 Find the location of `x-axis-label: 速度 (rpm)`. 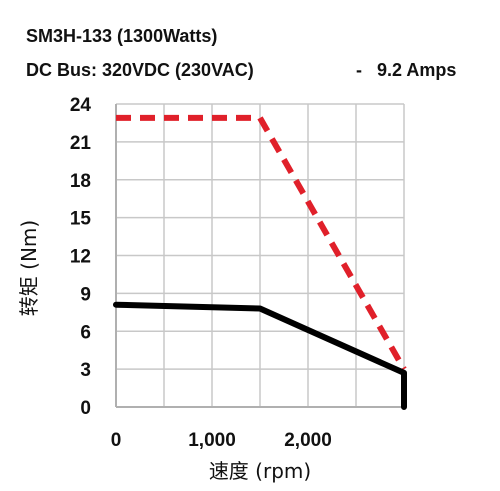

x-axis-label: 速度 (rpm) is located at coordinates (260, 471).